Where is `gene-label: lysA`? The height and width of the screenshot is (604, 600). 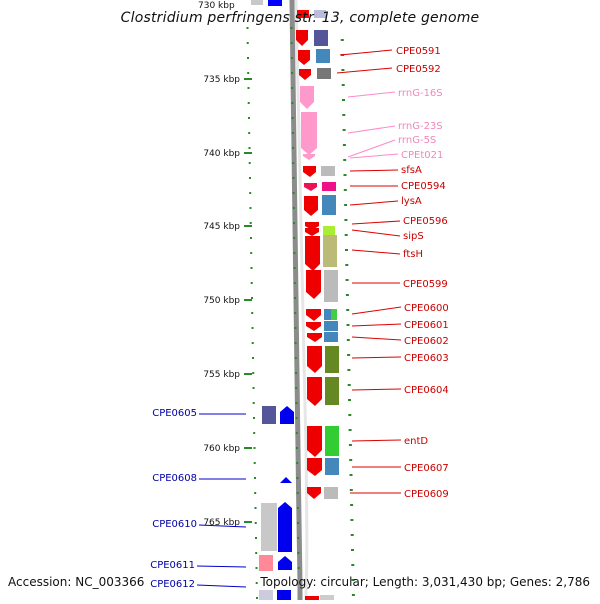
gene-label: lysA is located at coordinates (411, 201).